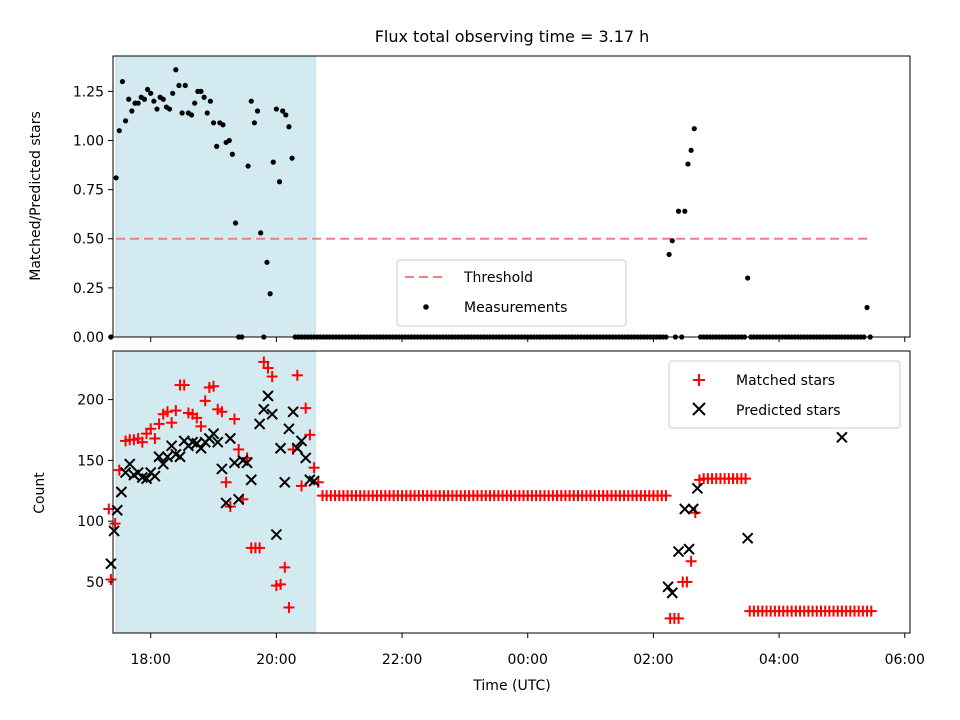 Image resolution: width=960 pixels, height=720 pixels. Describe the element at coordinates (90, 401) in the screenshot. I see `y-tick-label: 200` at that location.